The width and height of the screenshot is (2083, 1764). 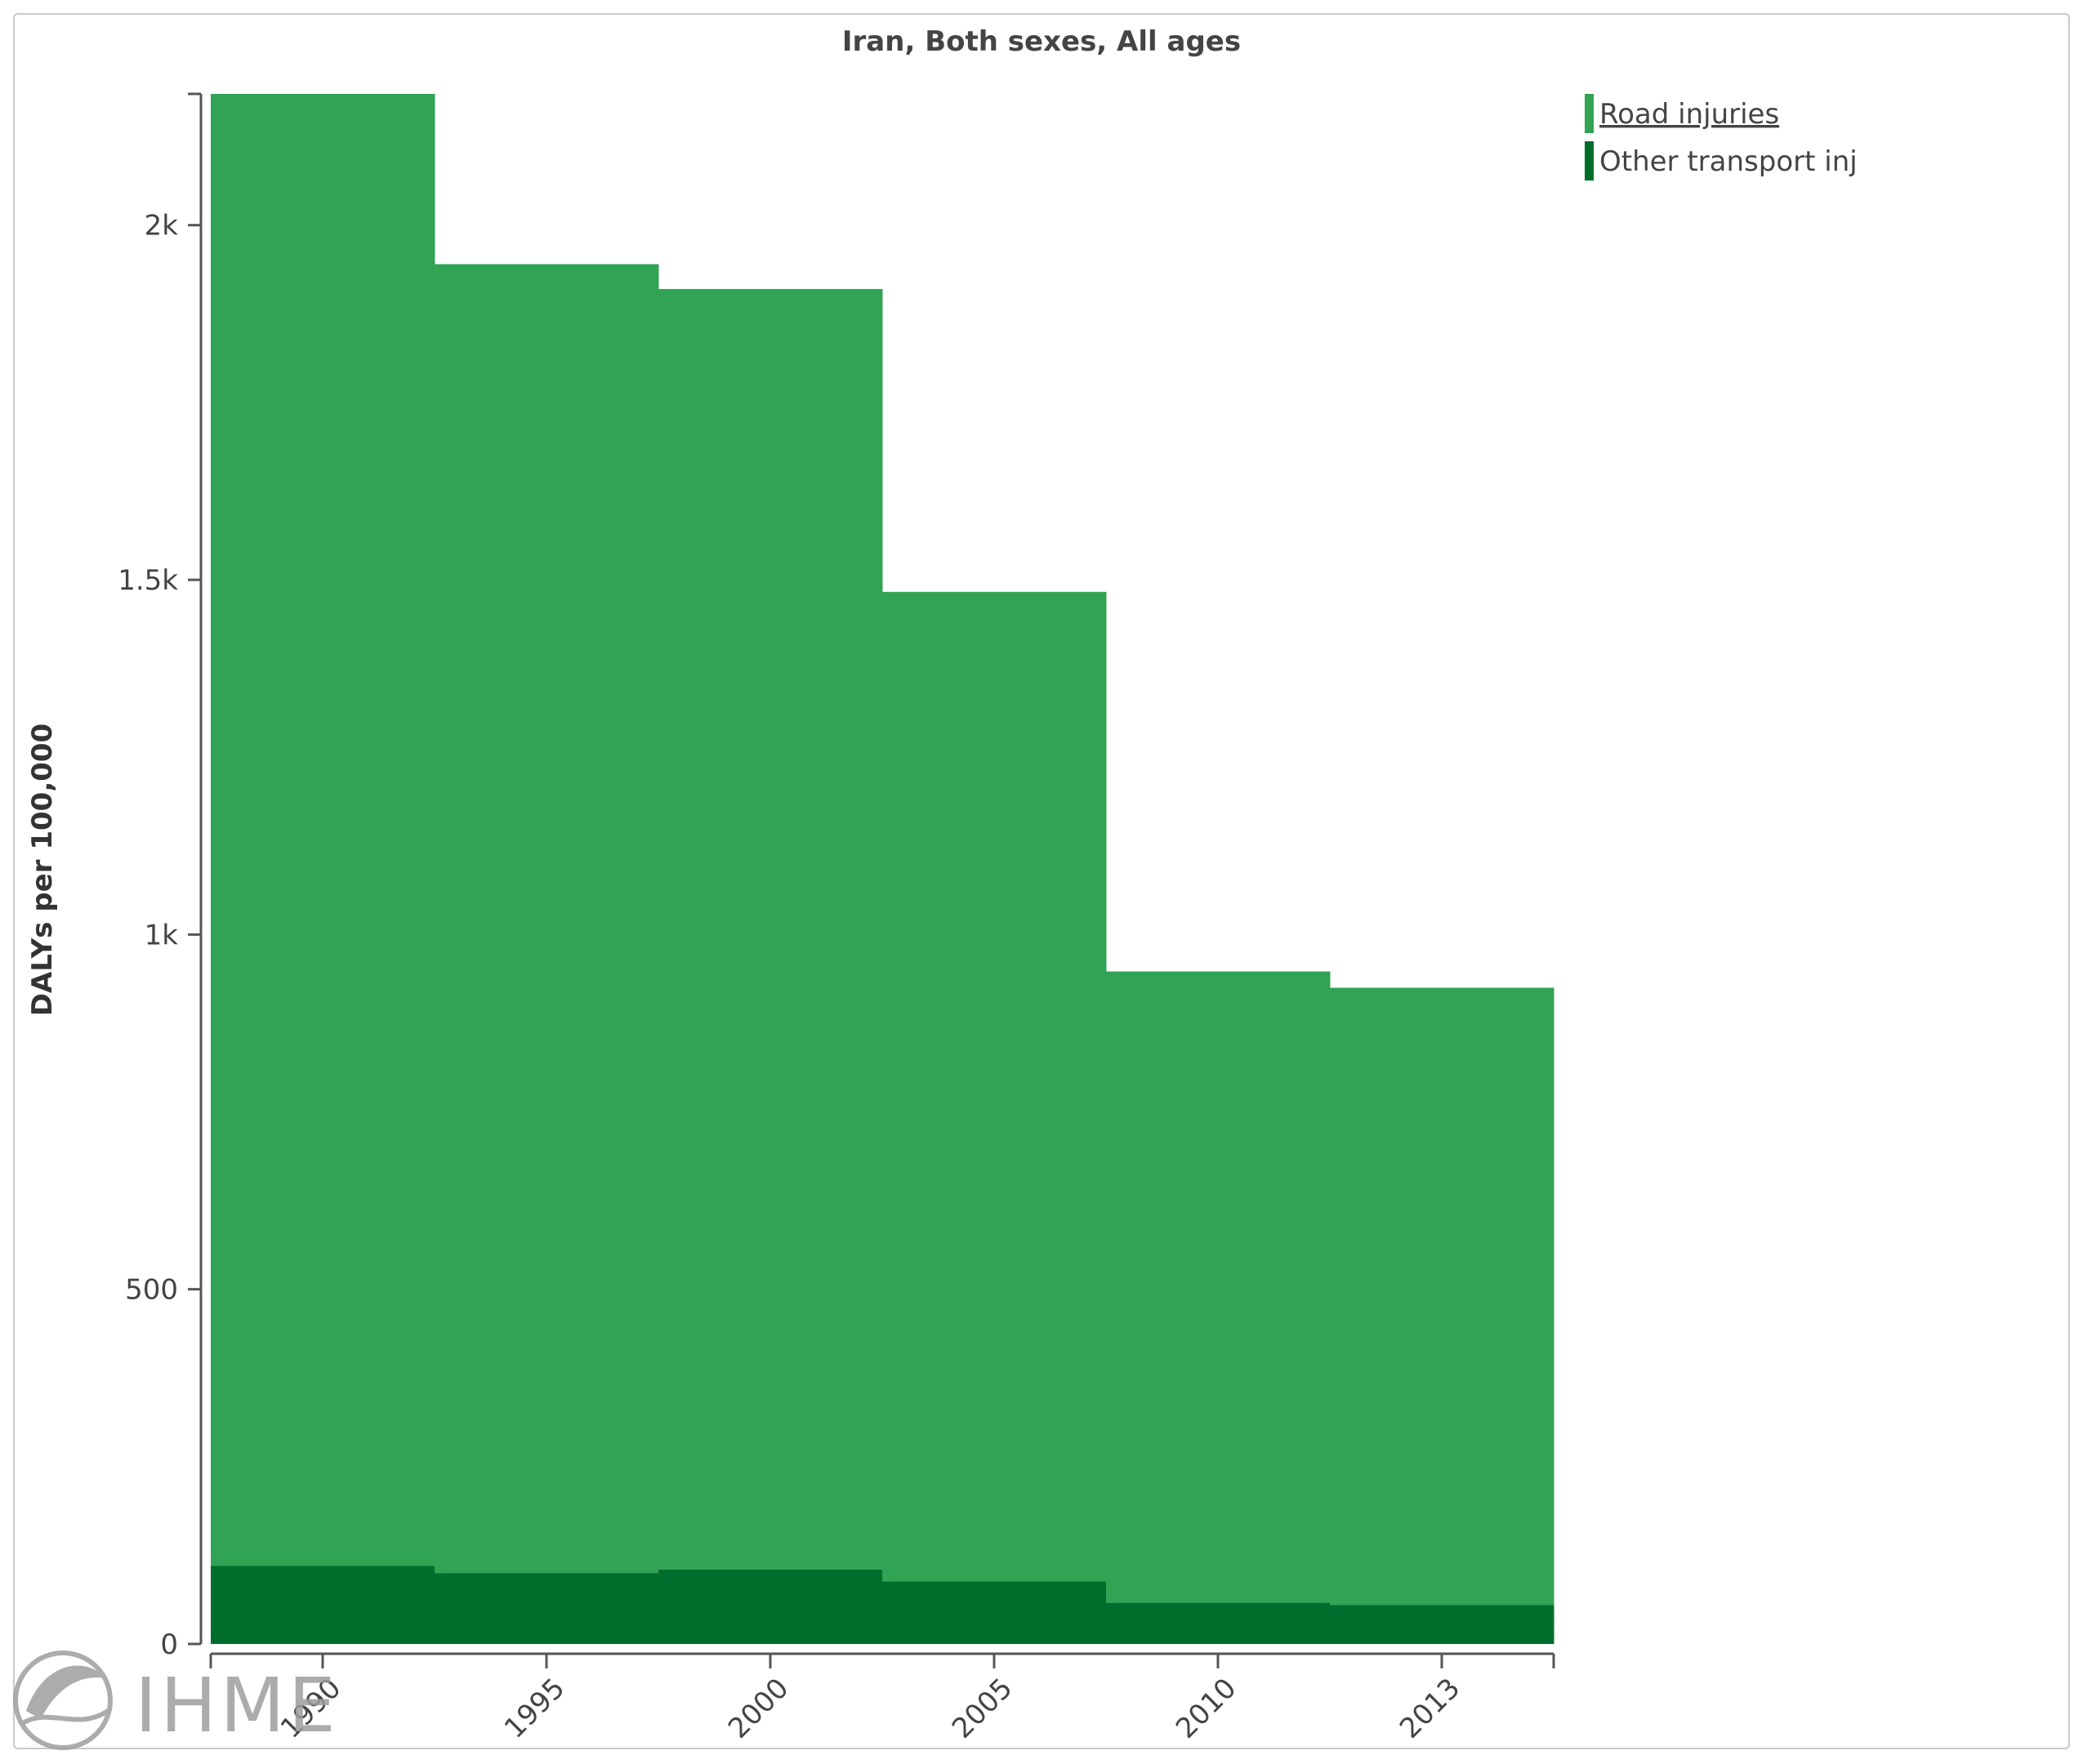 I want to click on legend-item-label: Other transport inj, so click(x=1729, y=161).